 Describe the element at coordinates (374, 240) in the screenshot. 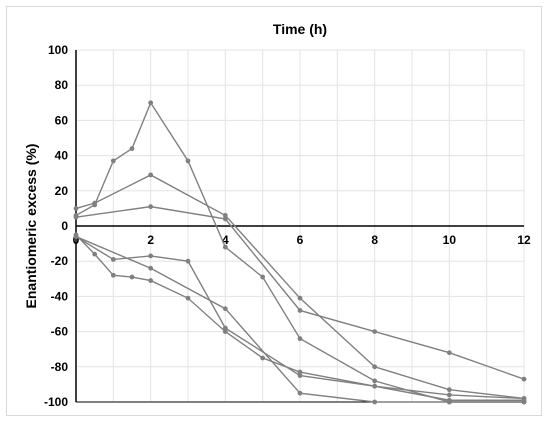

I see `x-tick-label: 8` at that location.